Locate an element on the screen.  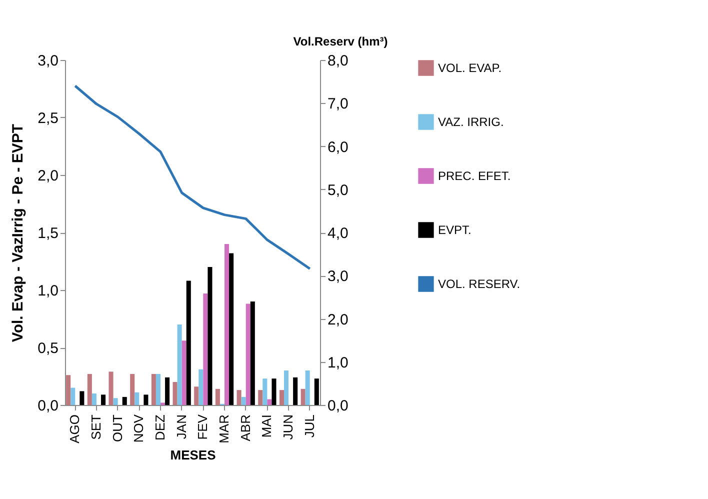
legend-label: VOL. RESERV. is located at coordinates (479, 284).